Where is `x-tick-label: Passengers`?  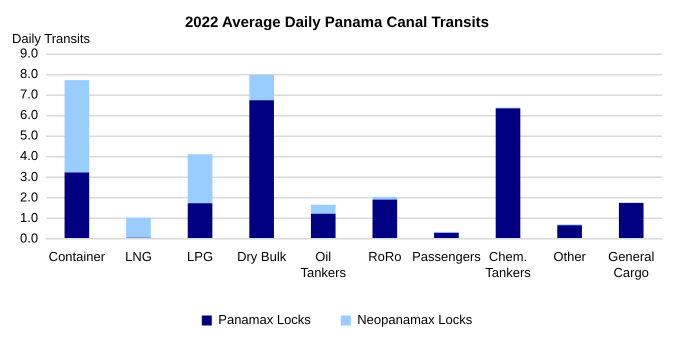 x-tick-label: Passengers is located at coordinates (447, 256).